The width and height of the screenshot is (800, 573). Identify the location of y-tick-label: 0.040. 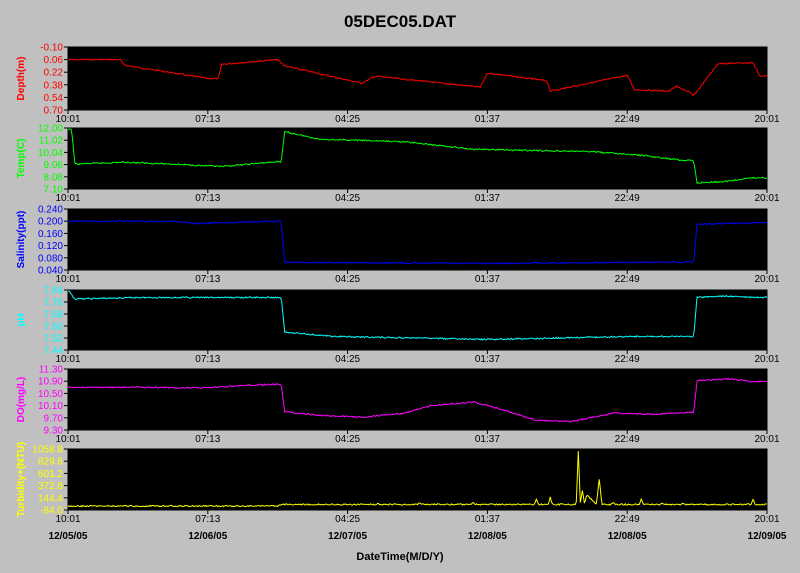
(50, 271).